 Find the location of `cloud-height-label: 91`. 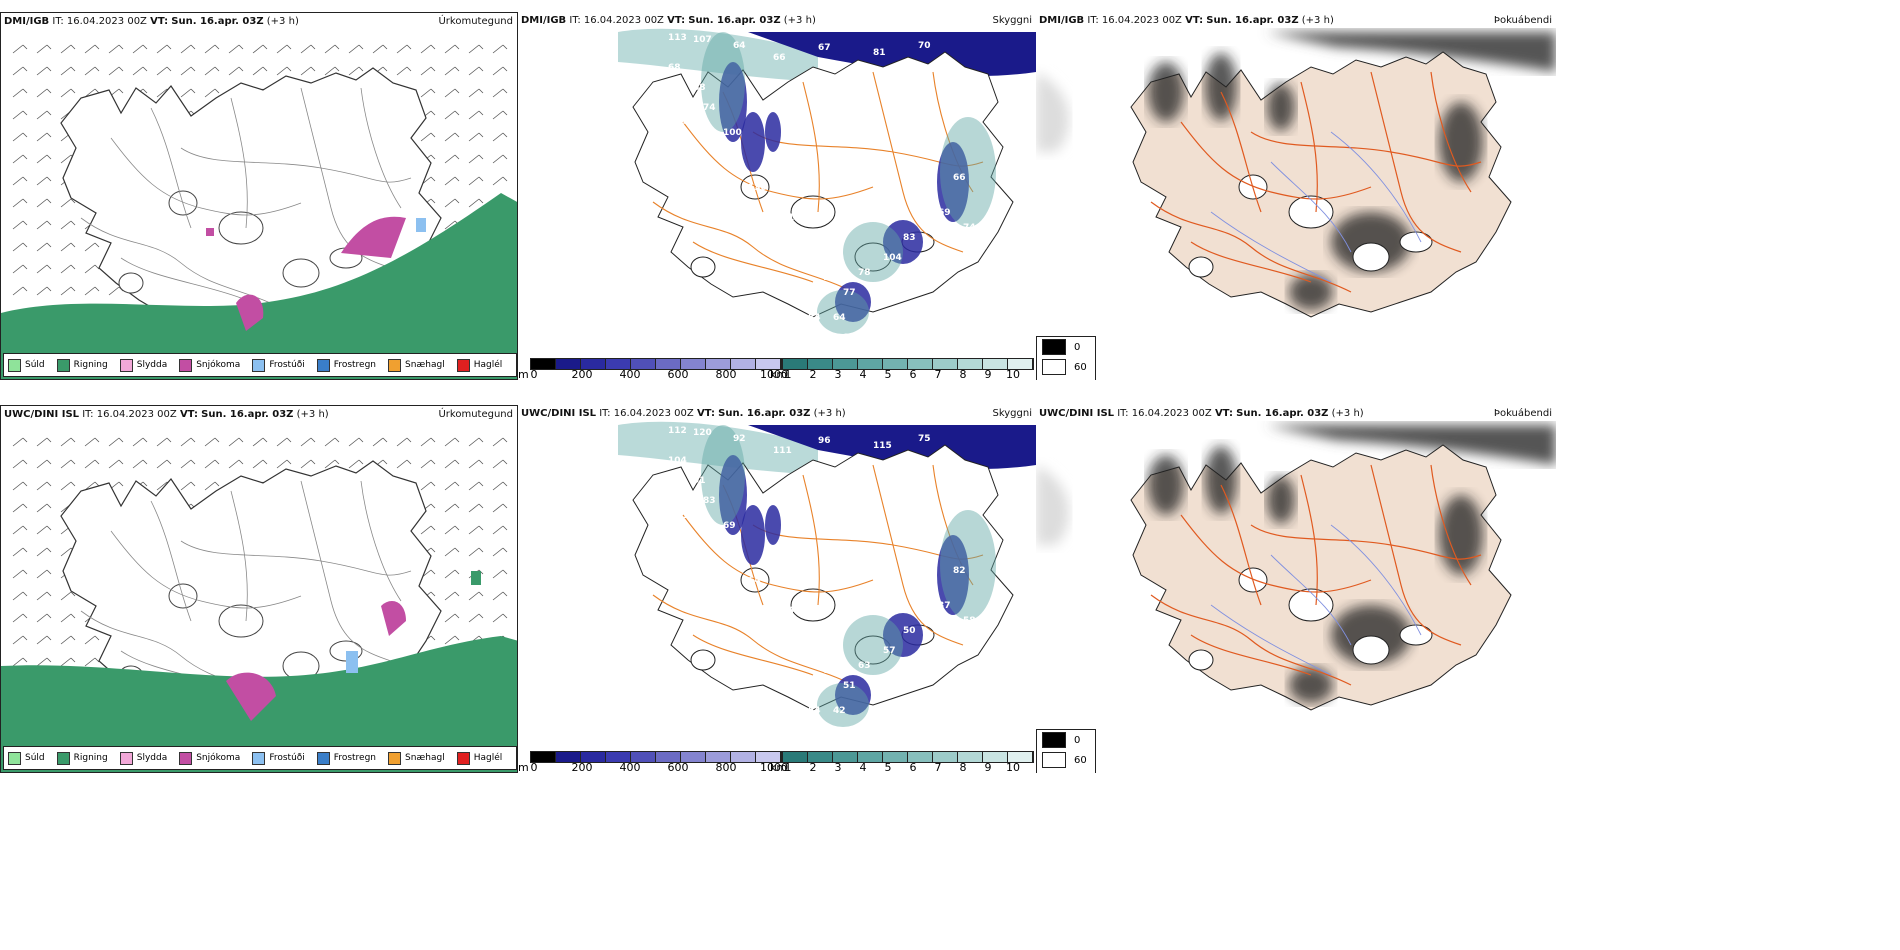

cloud-height-label: 91 is located at coordinates (699, 481).